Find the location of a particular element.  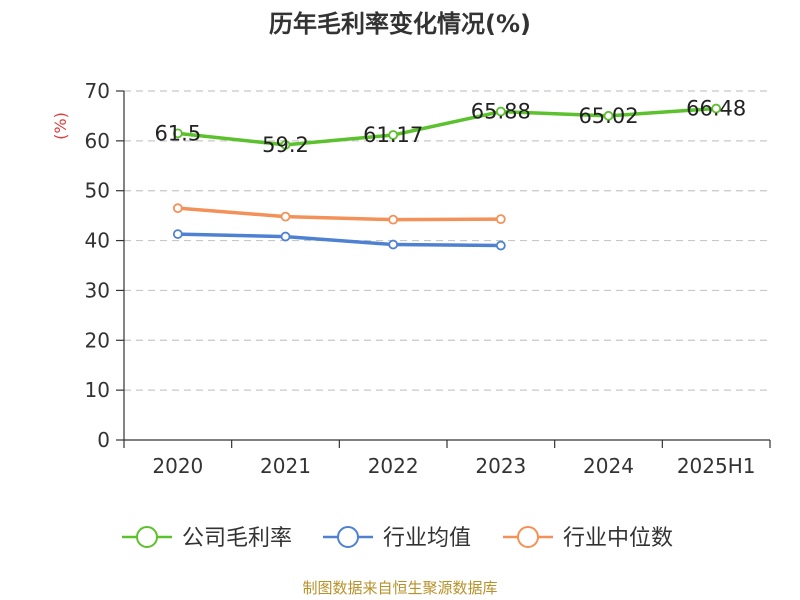

x-tick-label: 2023 is located at coordinates (500, 466).